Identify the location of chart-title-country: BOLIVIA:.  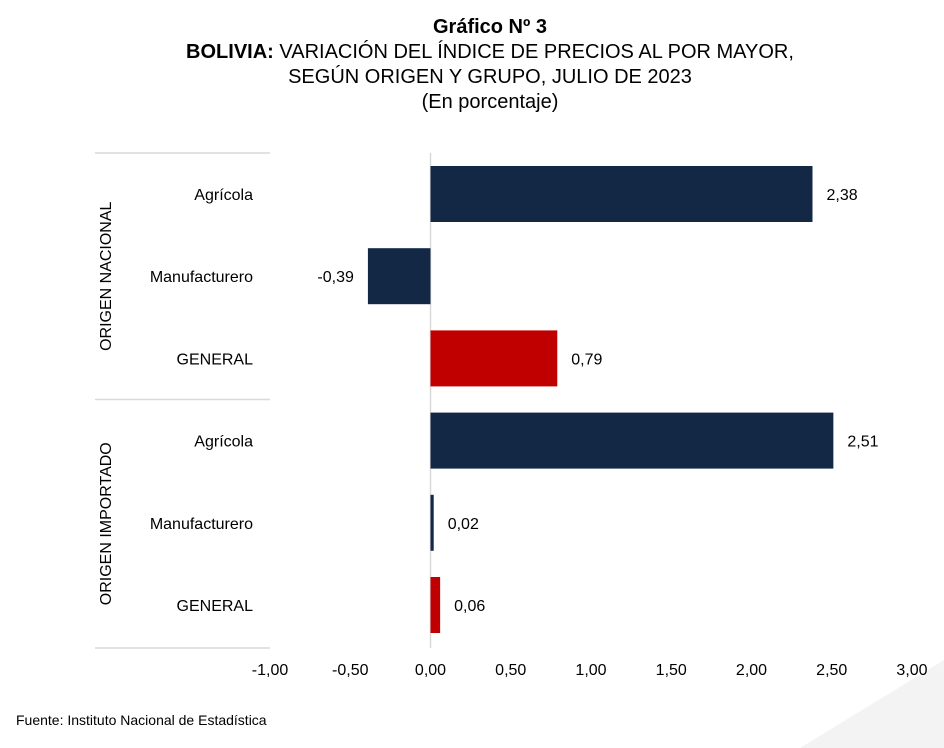
(230, 52).